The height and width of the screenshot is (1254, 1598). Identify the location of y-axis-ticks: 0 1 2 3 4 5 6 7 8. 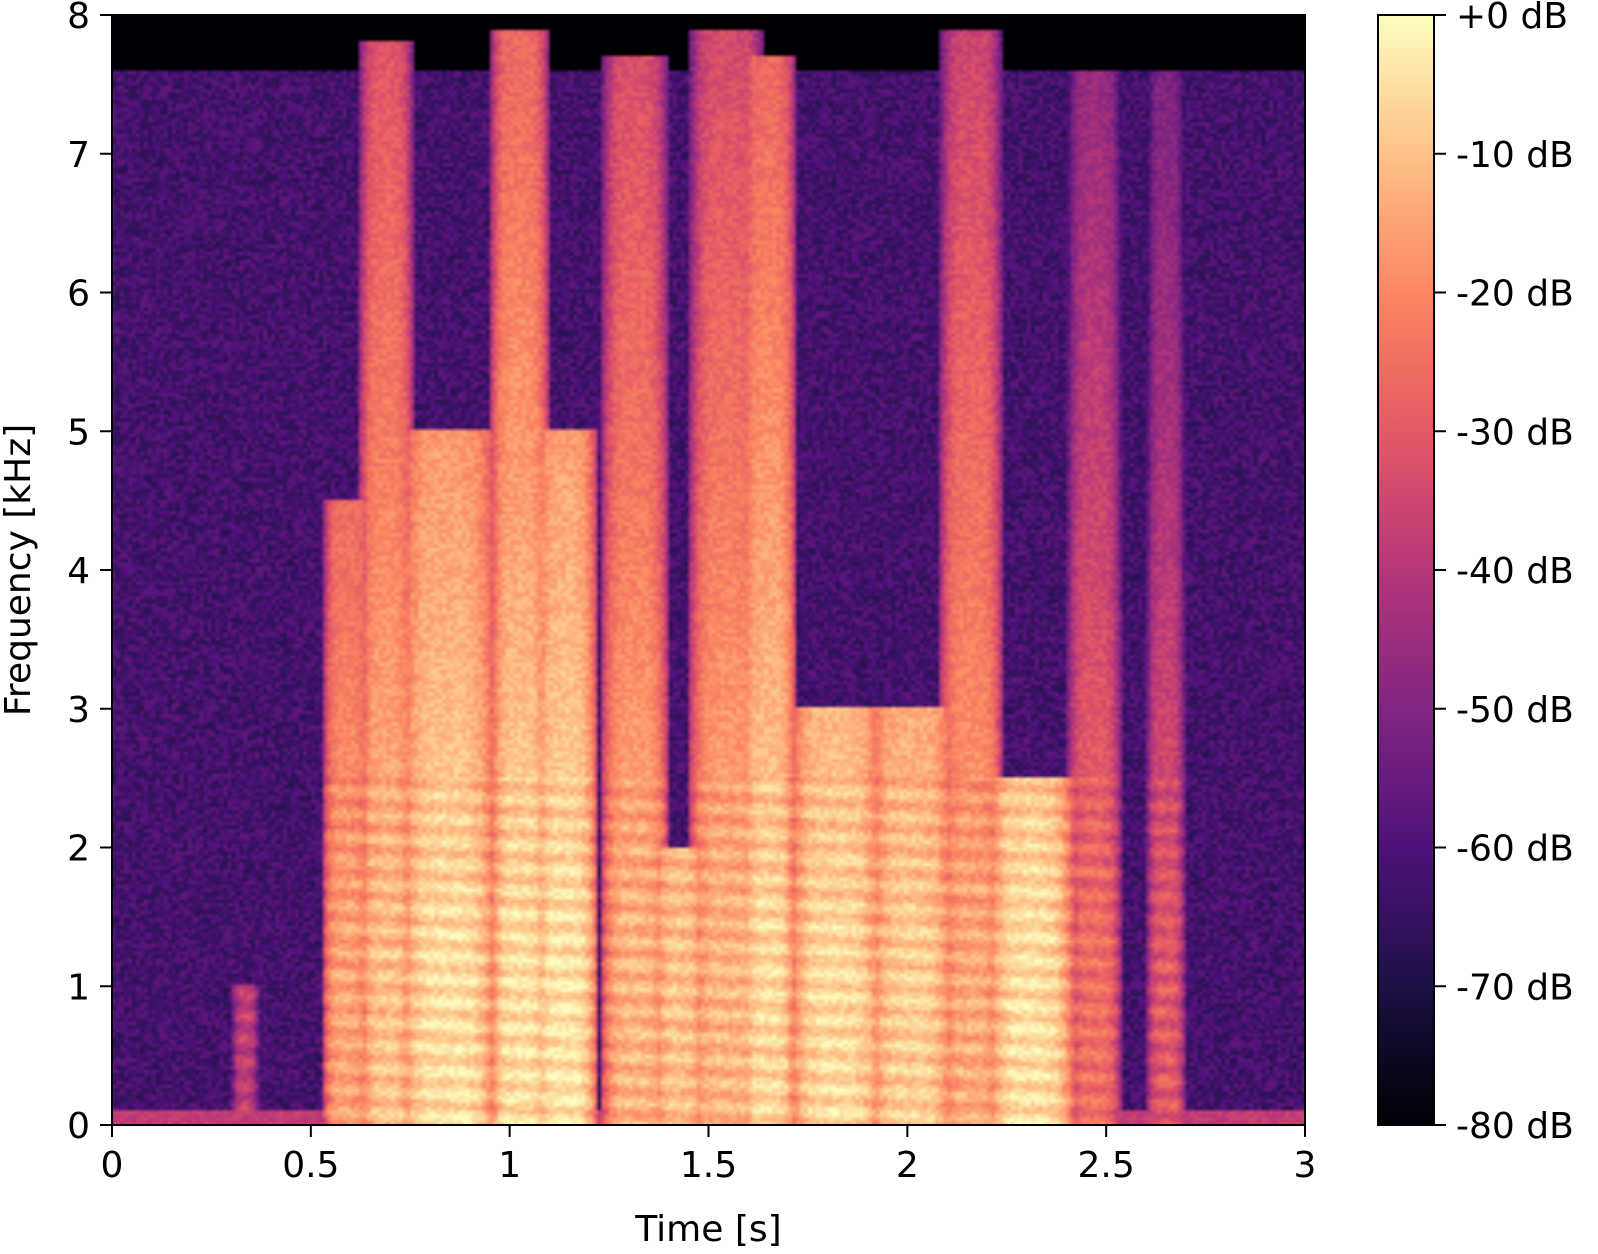
(89, 573).